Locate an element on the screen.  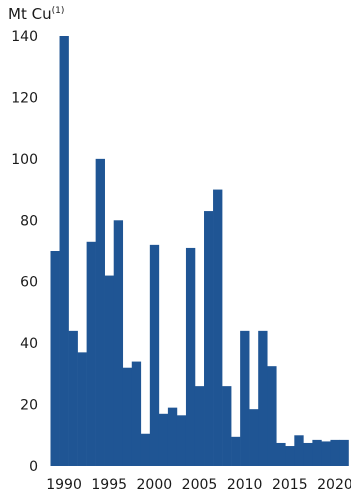
bar-2020 is located at coordinates (335, 452).